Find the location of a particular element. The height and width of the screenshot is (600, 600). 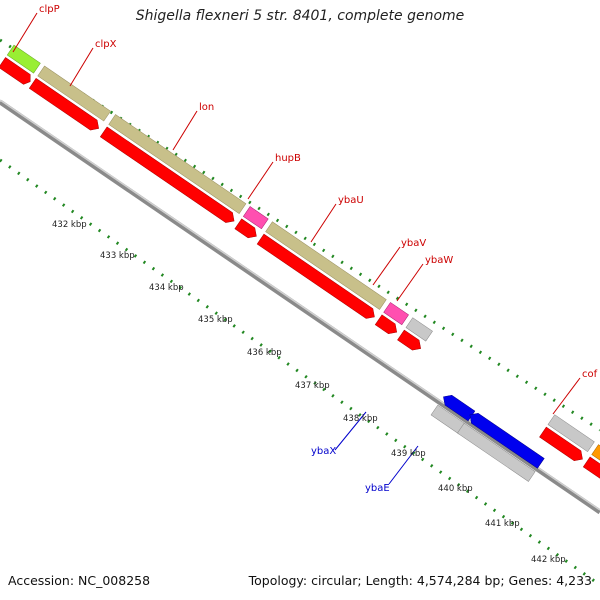

callout-clpP is located at coordinates (25, 32).